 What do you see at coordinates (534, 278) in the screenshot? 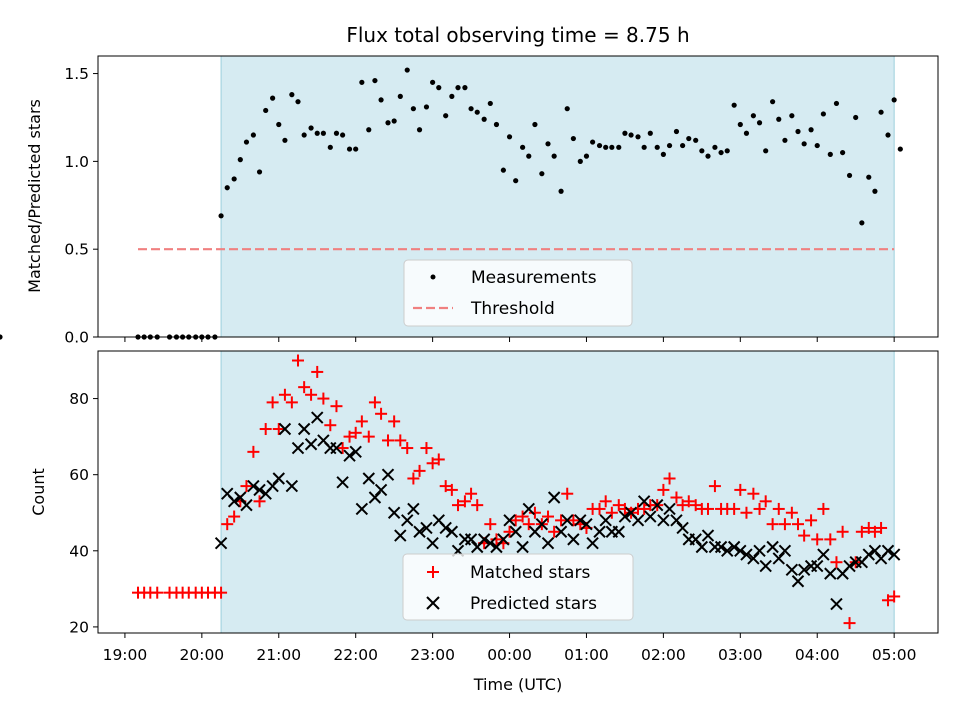
I see `legend-measurements-label: Measurements` at bounding box center [534, 278].